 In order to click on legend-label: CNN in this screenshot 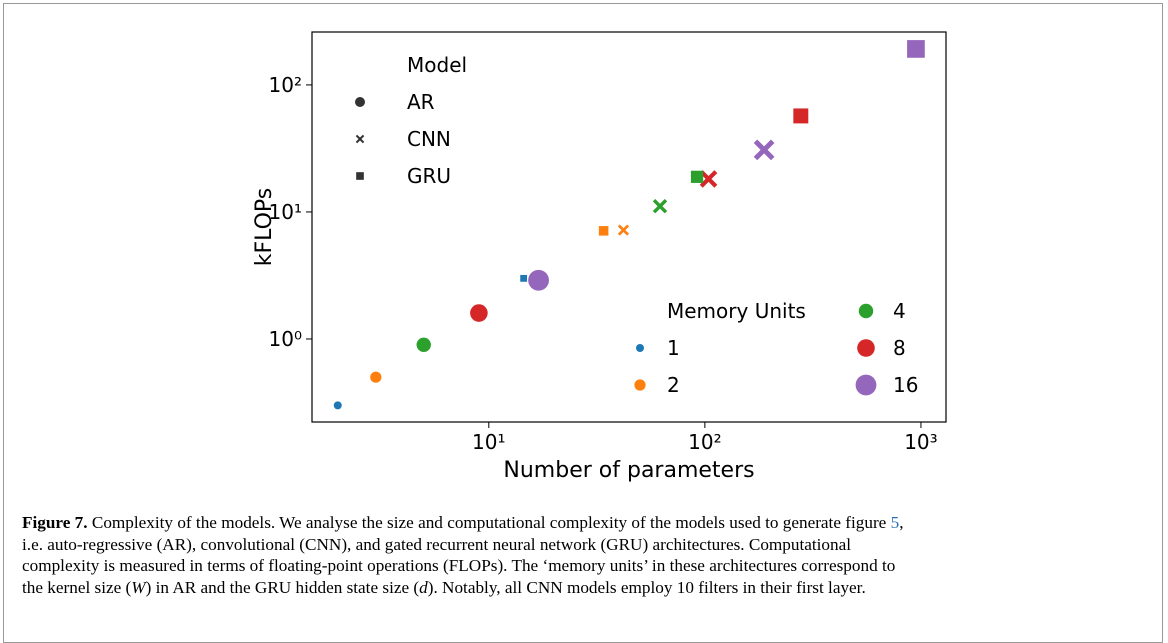, I will do `click(429, 139)`.